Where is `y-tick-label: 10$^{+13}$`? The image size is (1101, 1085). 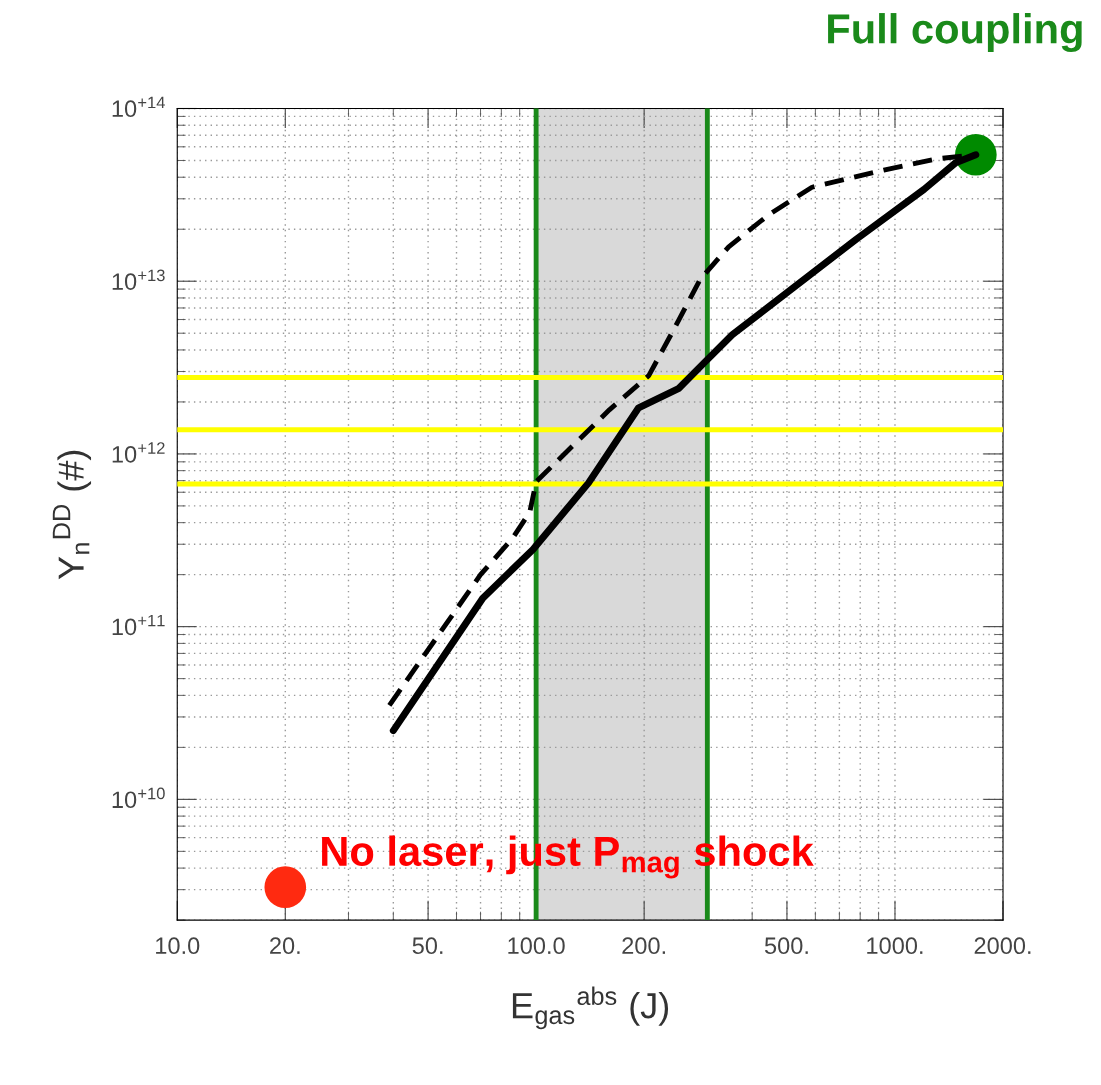
y-tick-label: 10$^{+13}$ is located at coordinates (138, 279).